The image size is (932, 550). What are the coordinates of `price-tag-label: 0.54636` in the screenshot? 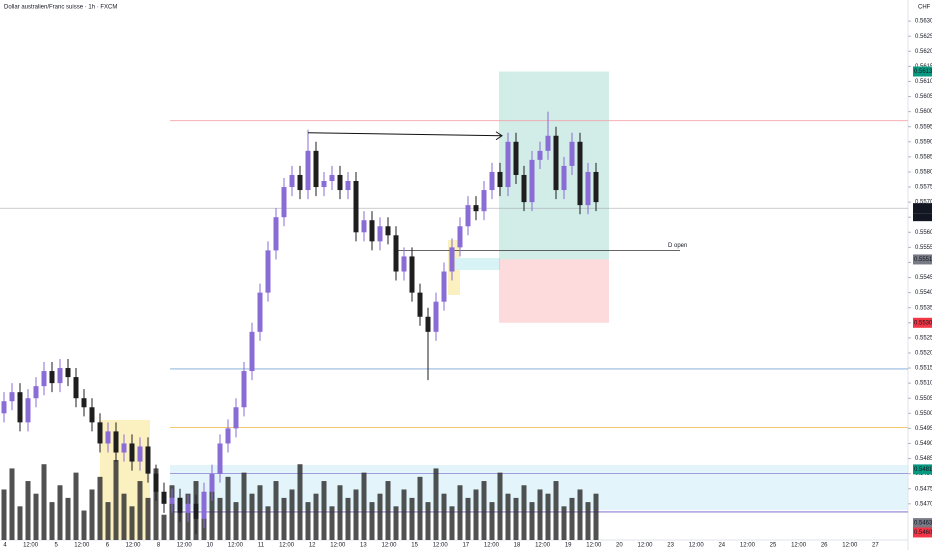 It's located at (923, 524).